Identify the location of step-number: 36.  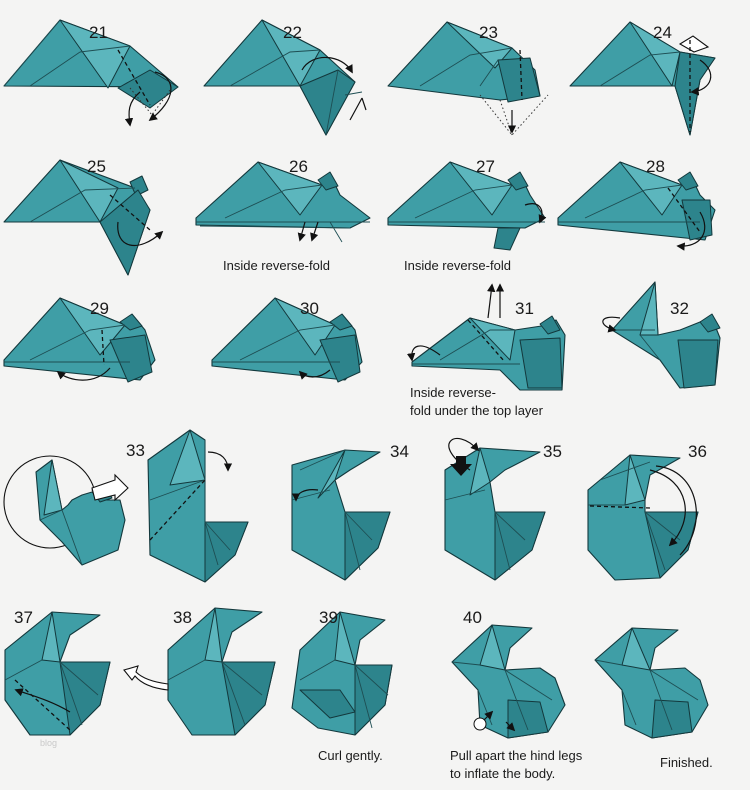
(697, 451).